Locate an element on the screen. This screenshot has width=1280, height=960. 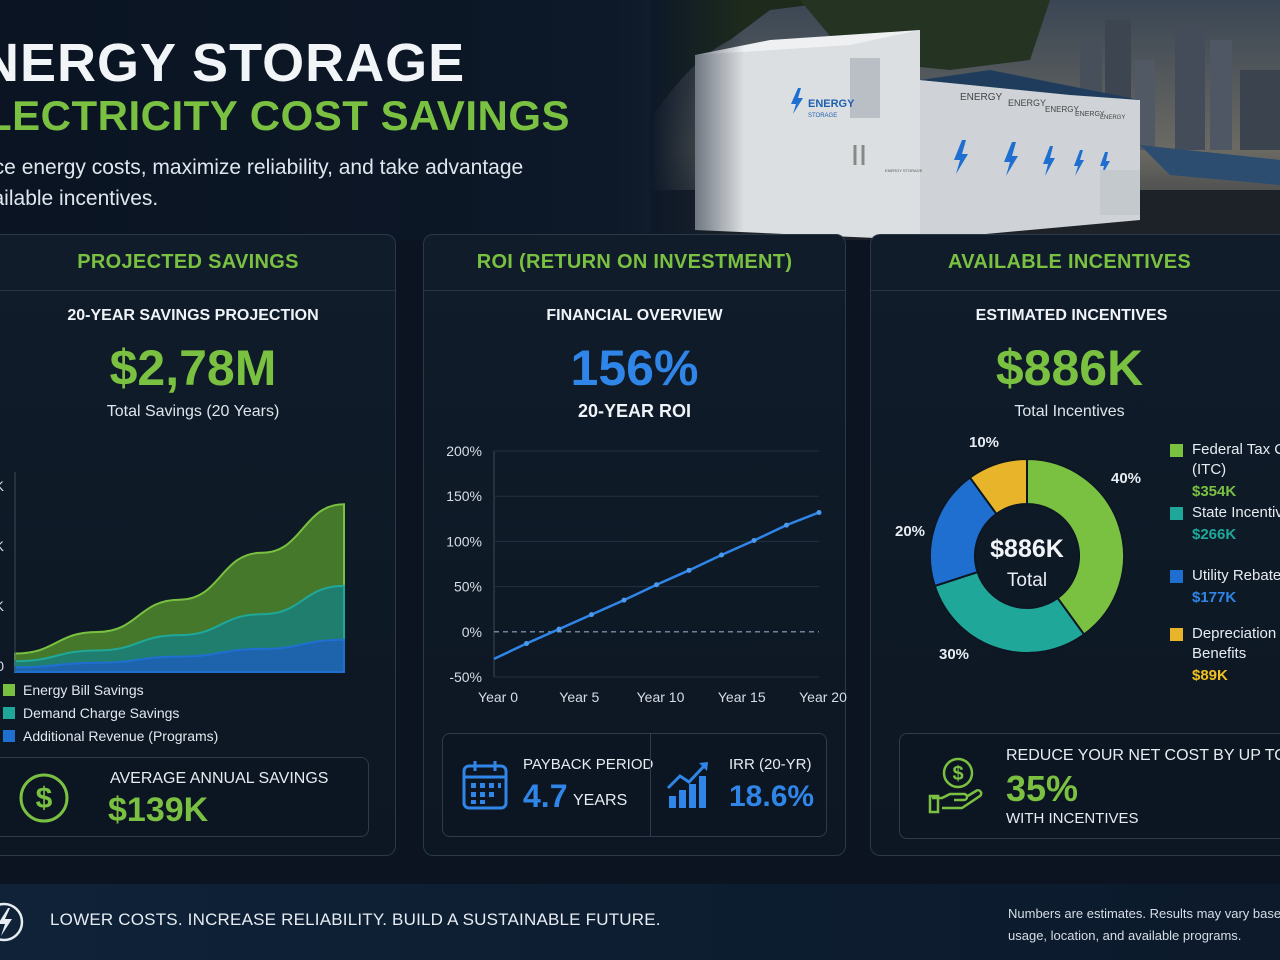
legend-item-state-incentive: State Incentive $266K is located at coordinates (1225, 534).